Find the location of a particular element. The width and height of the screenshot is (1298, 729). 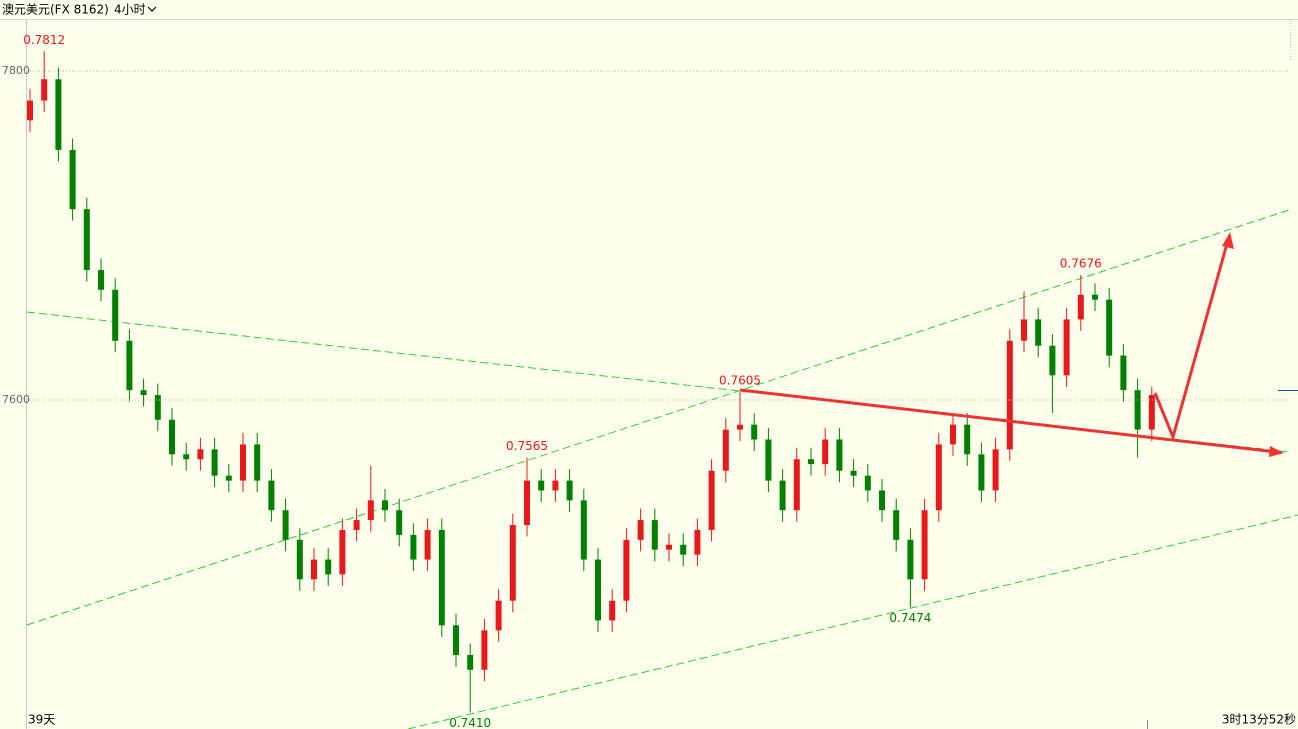

y-tick-label: 7800 is located at coordinates (16, 70).